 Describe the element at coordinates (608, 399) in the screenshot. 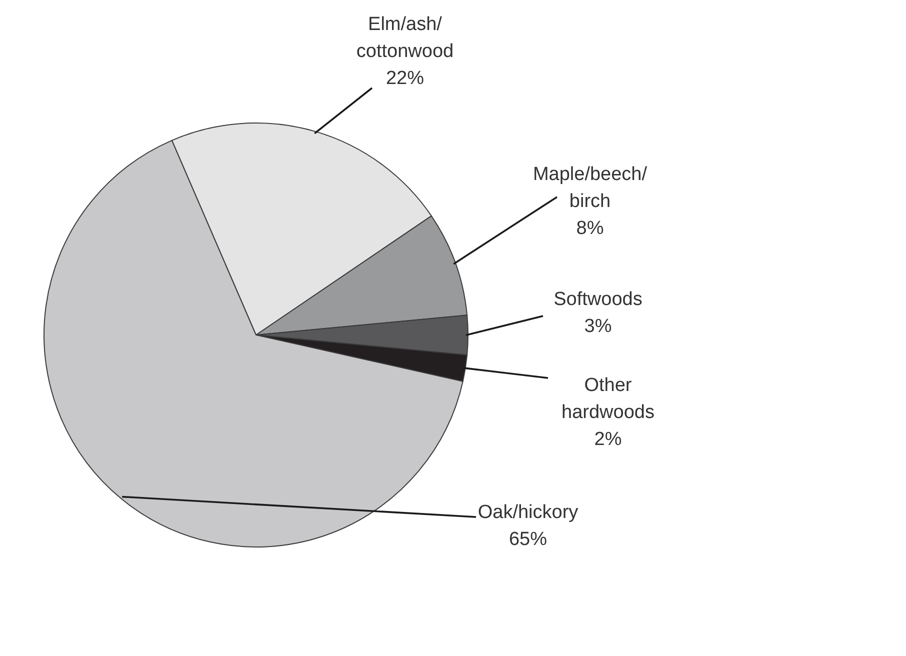

I see `slice-label: Other hardwoods` at that location.